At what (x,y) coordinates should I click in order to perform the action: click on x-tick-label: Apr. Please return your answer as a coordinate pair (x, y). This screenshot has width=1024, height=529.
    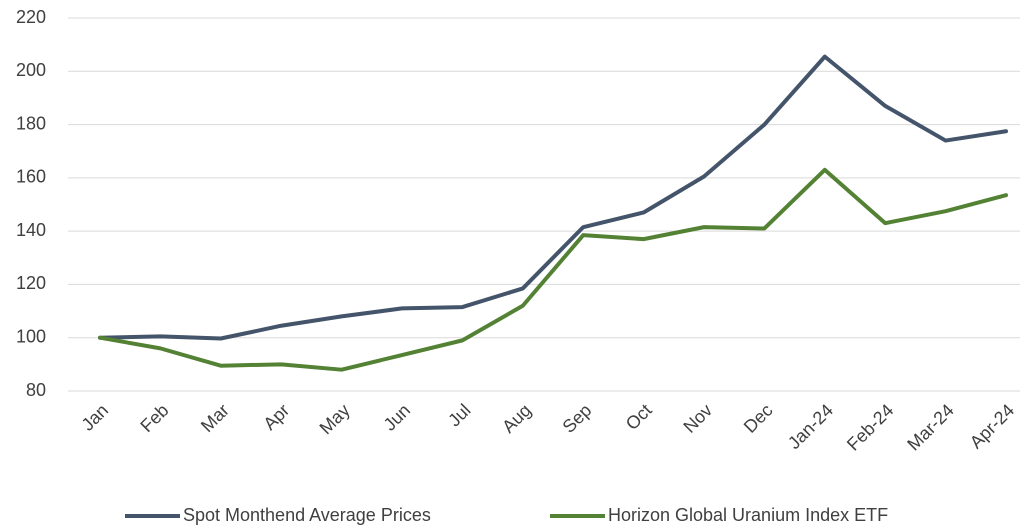
    Looking at the image, I should click on (276, 417).